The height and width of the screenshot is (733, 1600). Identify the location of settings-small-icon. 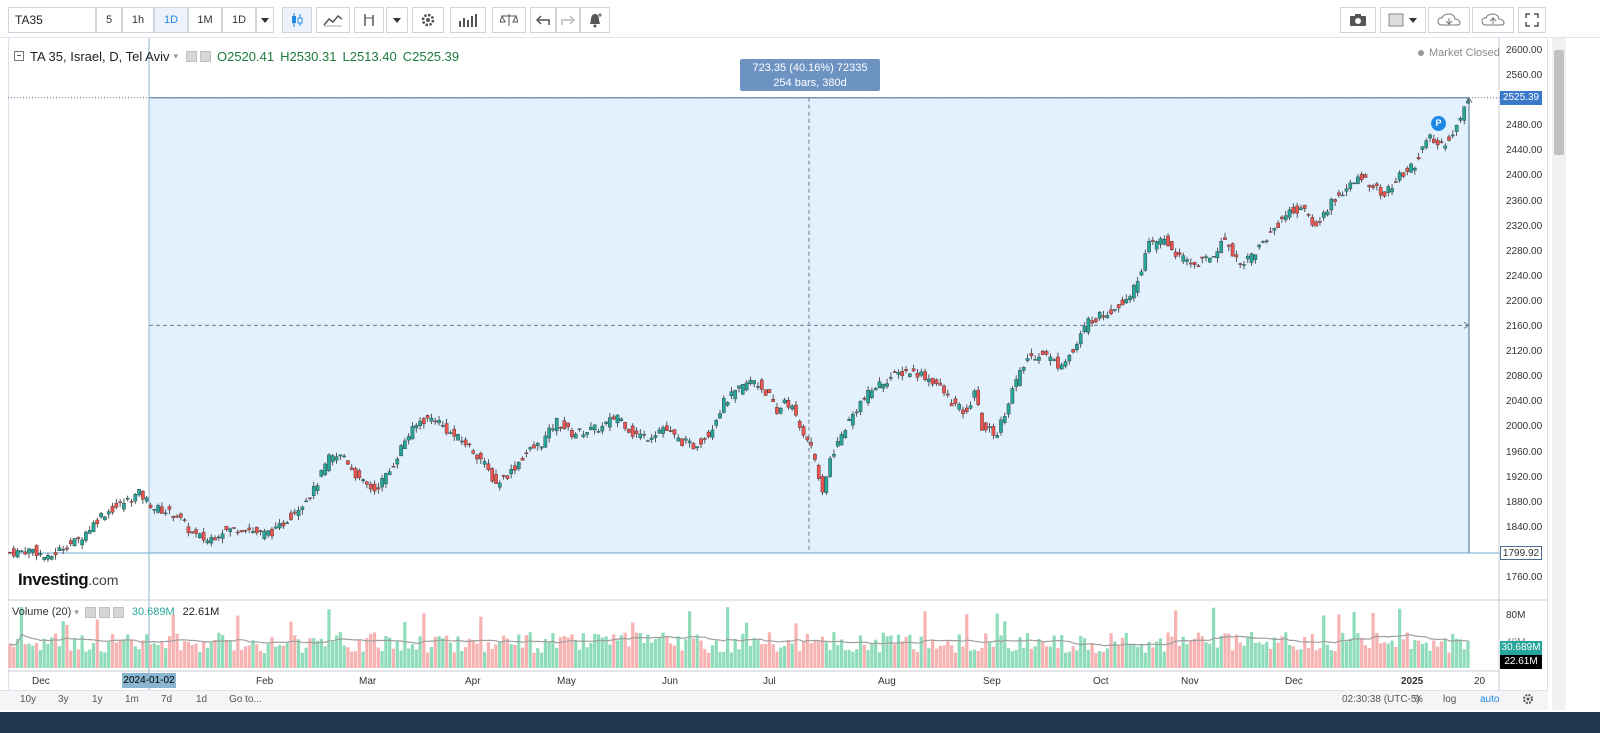
(205, 56).